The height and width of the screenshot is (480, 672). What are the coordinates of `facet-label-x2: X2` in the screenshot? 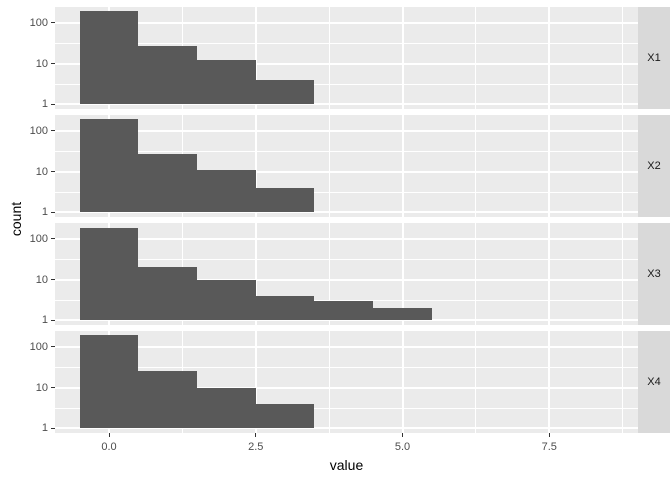 It's located at (654, 166).